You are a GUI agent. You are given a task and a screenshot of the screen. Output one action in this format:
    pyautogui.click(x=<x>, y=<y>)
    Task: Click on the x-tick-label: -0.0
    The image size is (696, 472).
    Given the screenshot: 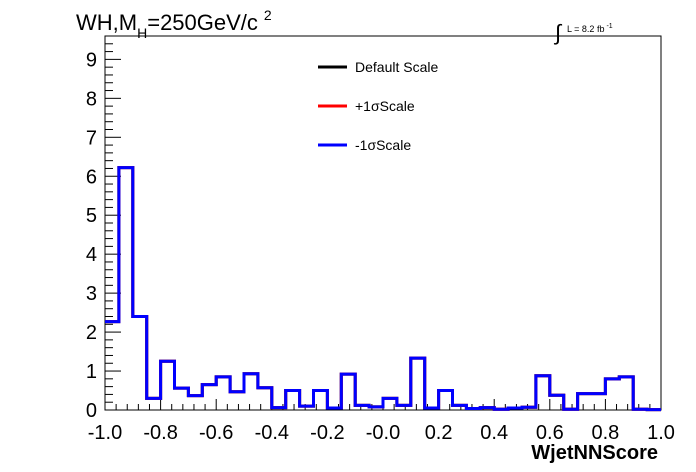 What is the action you would take?
    pyautogui.click(x=383, y=433)
    